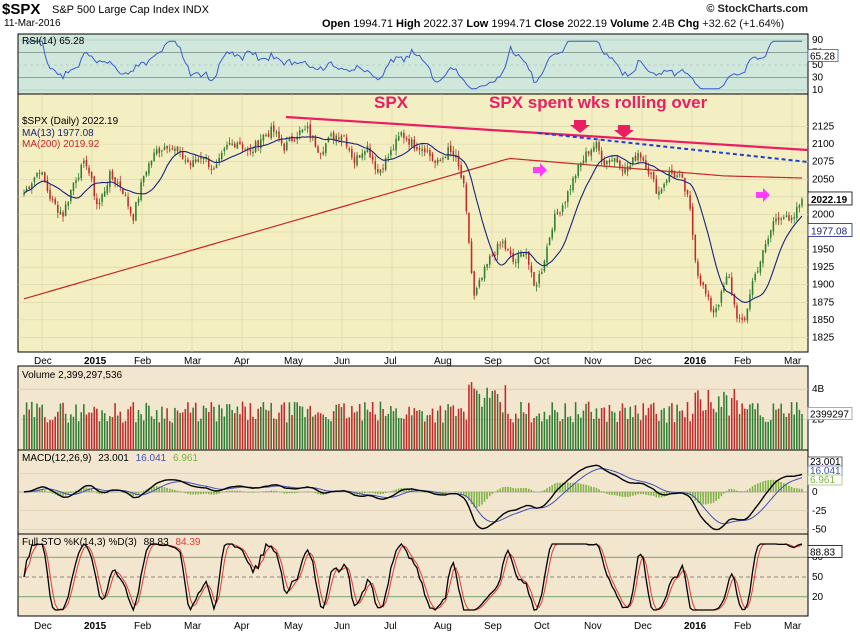  What do you see at coordinates (21, 9) in the screenshot?
I see `ticker-symbol: $SPX` at bounding box center [21, 9].